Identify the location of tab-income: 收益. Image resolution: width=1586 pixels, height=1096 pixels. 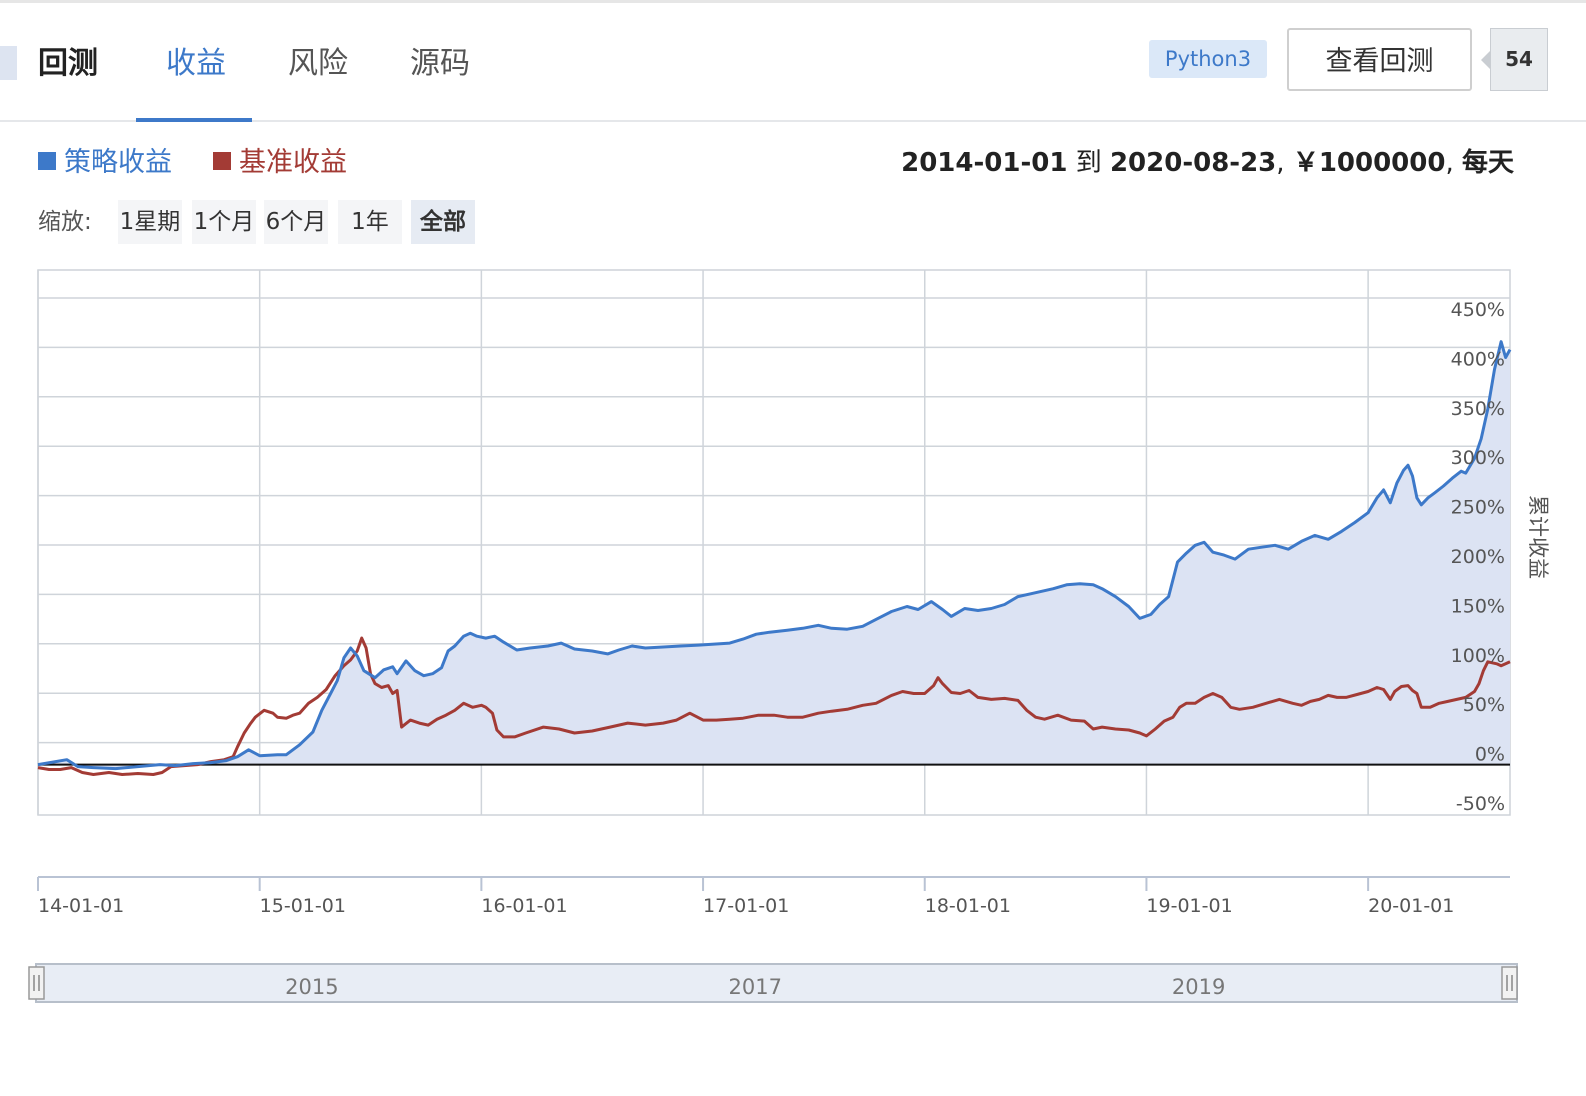
(196, 63).